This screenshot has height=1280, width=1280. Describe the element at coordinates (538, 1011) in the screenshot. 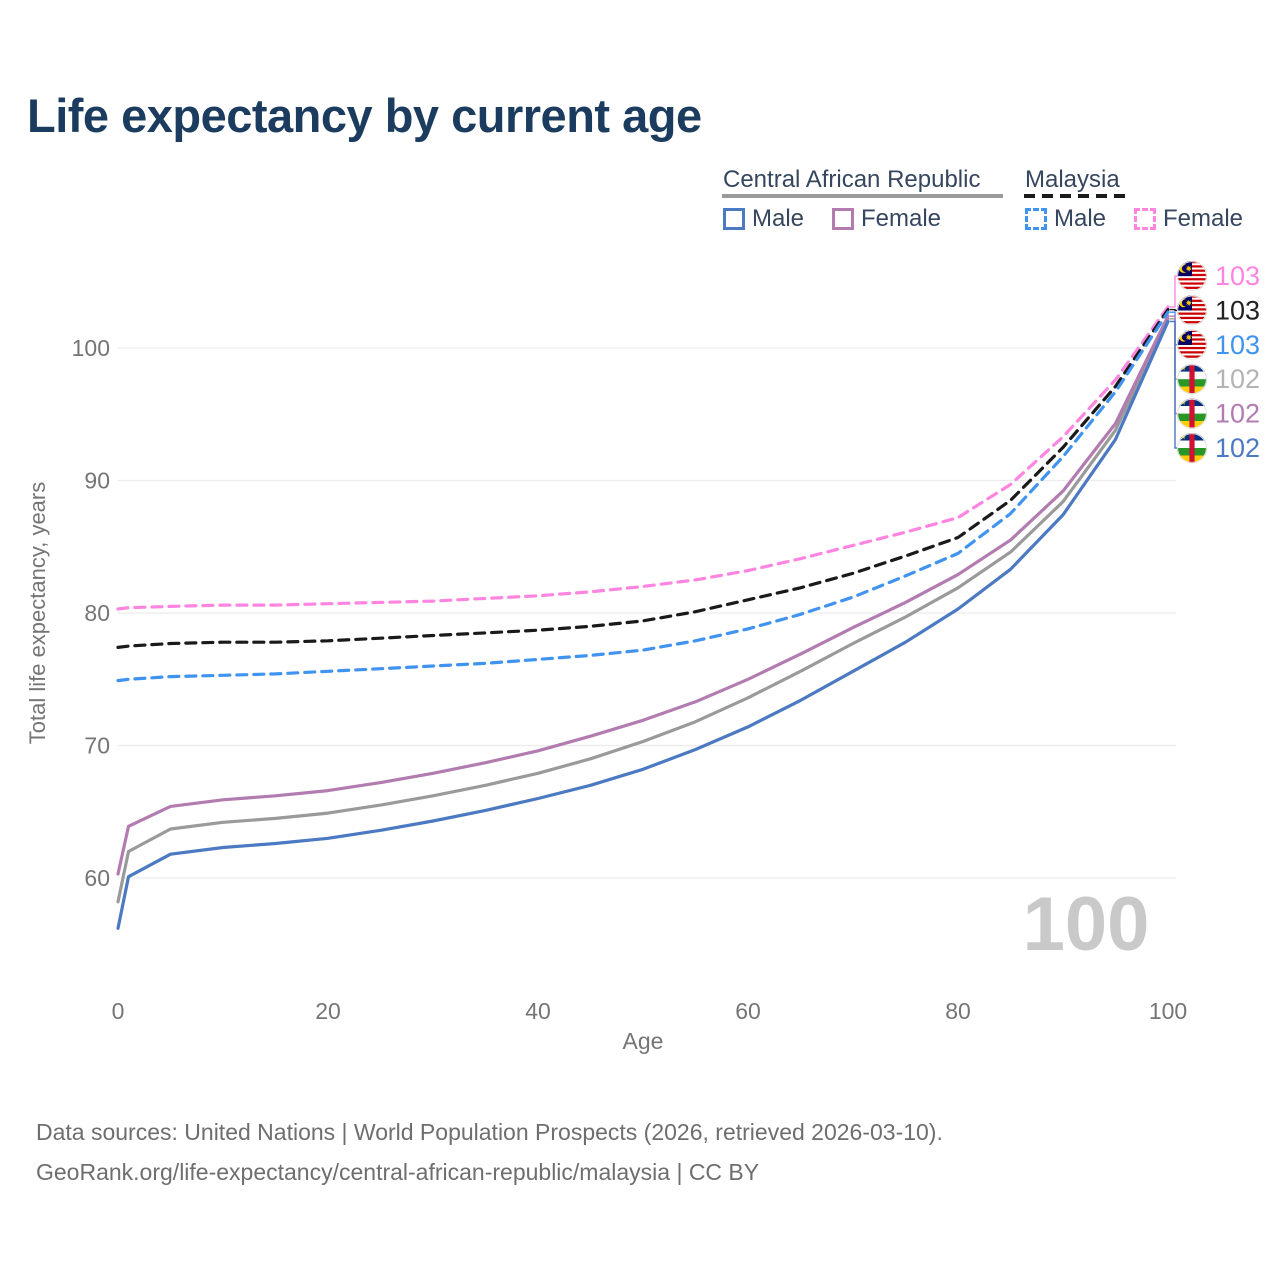

I see `x-tick-label: 40` at that location.